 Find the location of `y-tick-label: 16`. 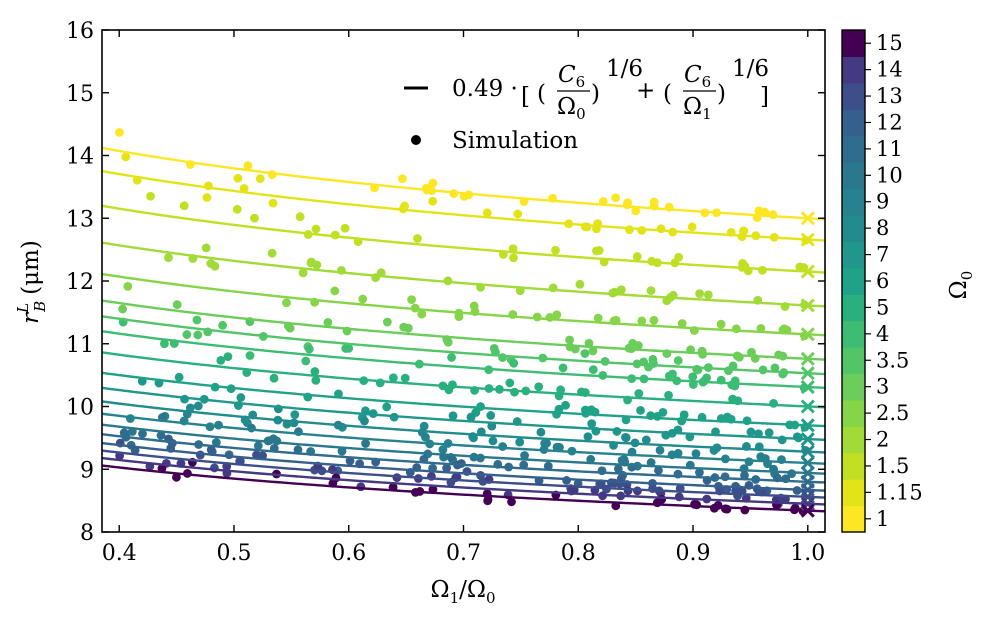

y-tick-label: 16 is located at coordinates (80, 31).